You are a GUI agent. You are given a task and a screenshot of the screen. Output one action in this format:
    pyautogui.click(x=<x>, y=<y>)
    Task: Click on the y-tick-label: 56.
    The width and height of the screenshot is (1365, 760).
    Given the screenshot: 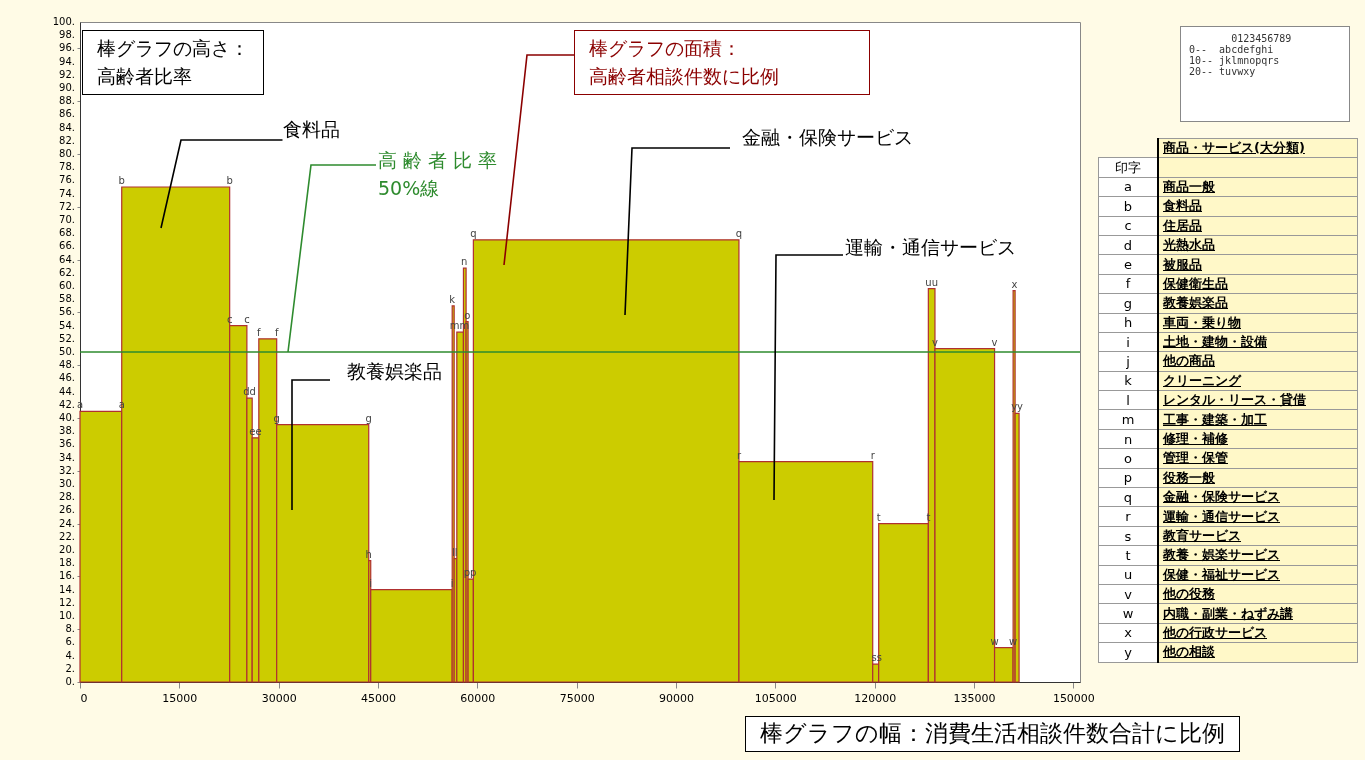 What is the action you would take?
    pyautogui.click(x=67, y=312)
    